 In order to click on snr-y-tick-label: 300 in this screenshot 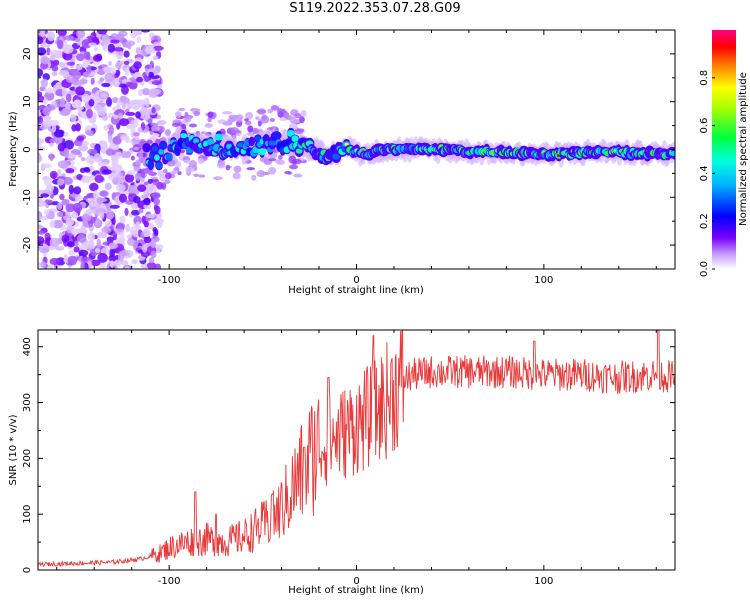, I will do `click(27, 402)`.